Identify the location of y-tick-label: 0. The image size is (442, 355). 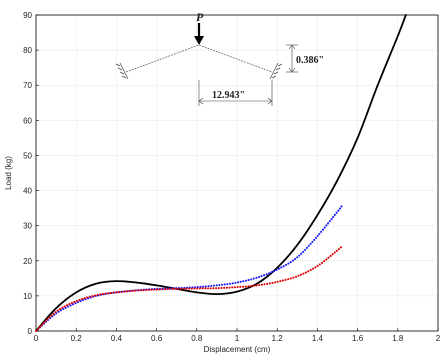
(30, 331).